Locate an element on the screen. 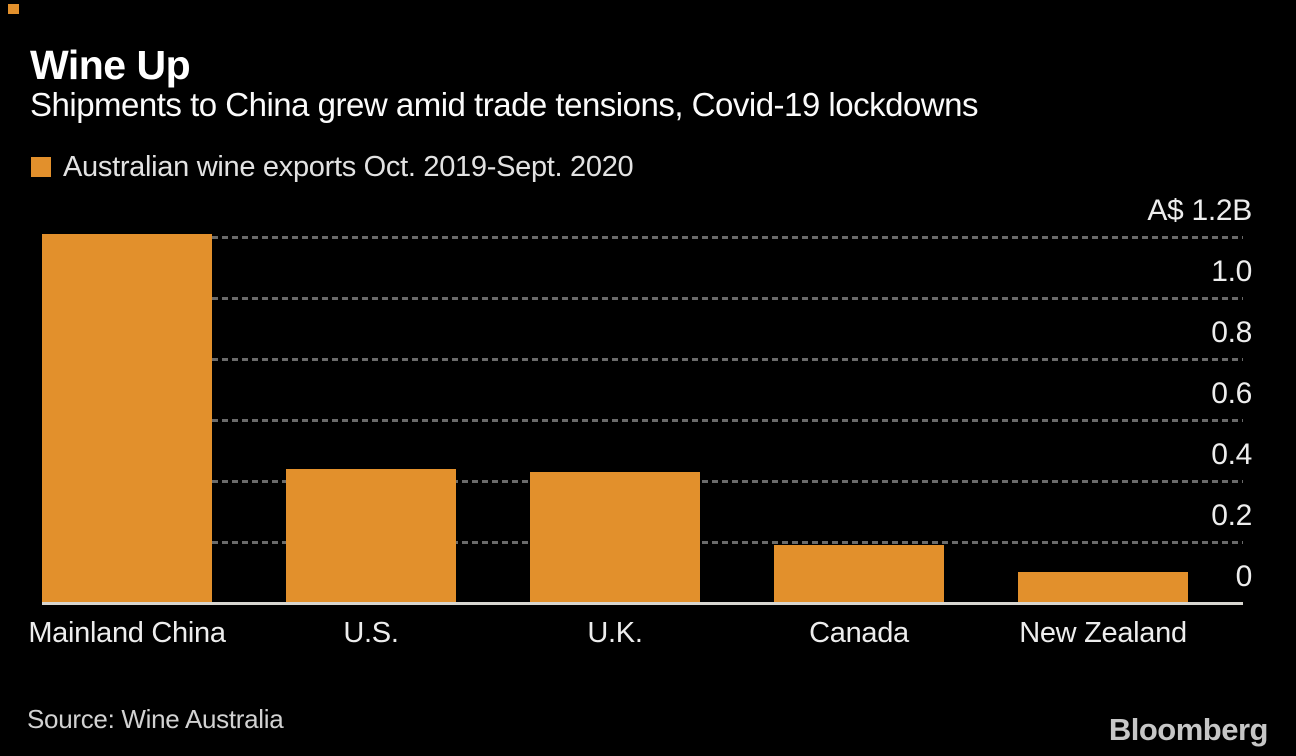  x-axis-label-new-zealand: New Zealand is located at coordinates (1103, 633).